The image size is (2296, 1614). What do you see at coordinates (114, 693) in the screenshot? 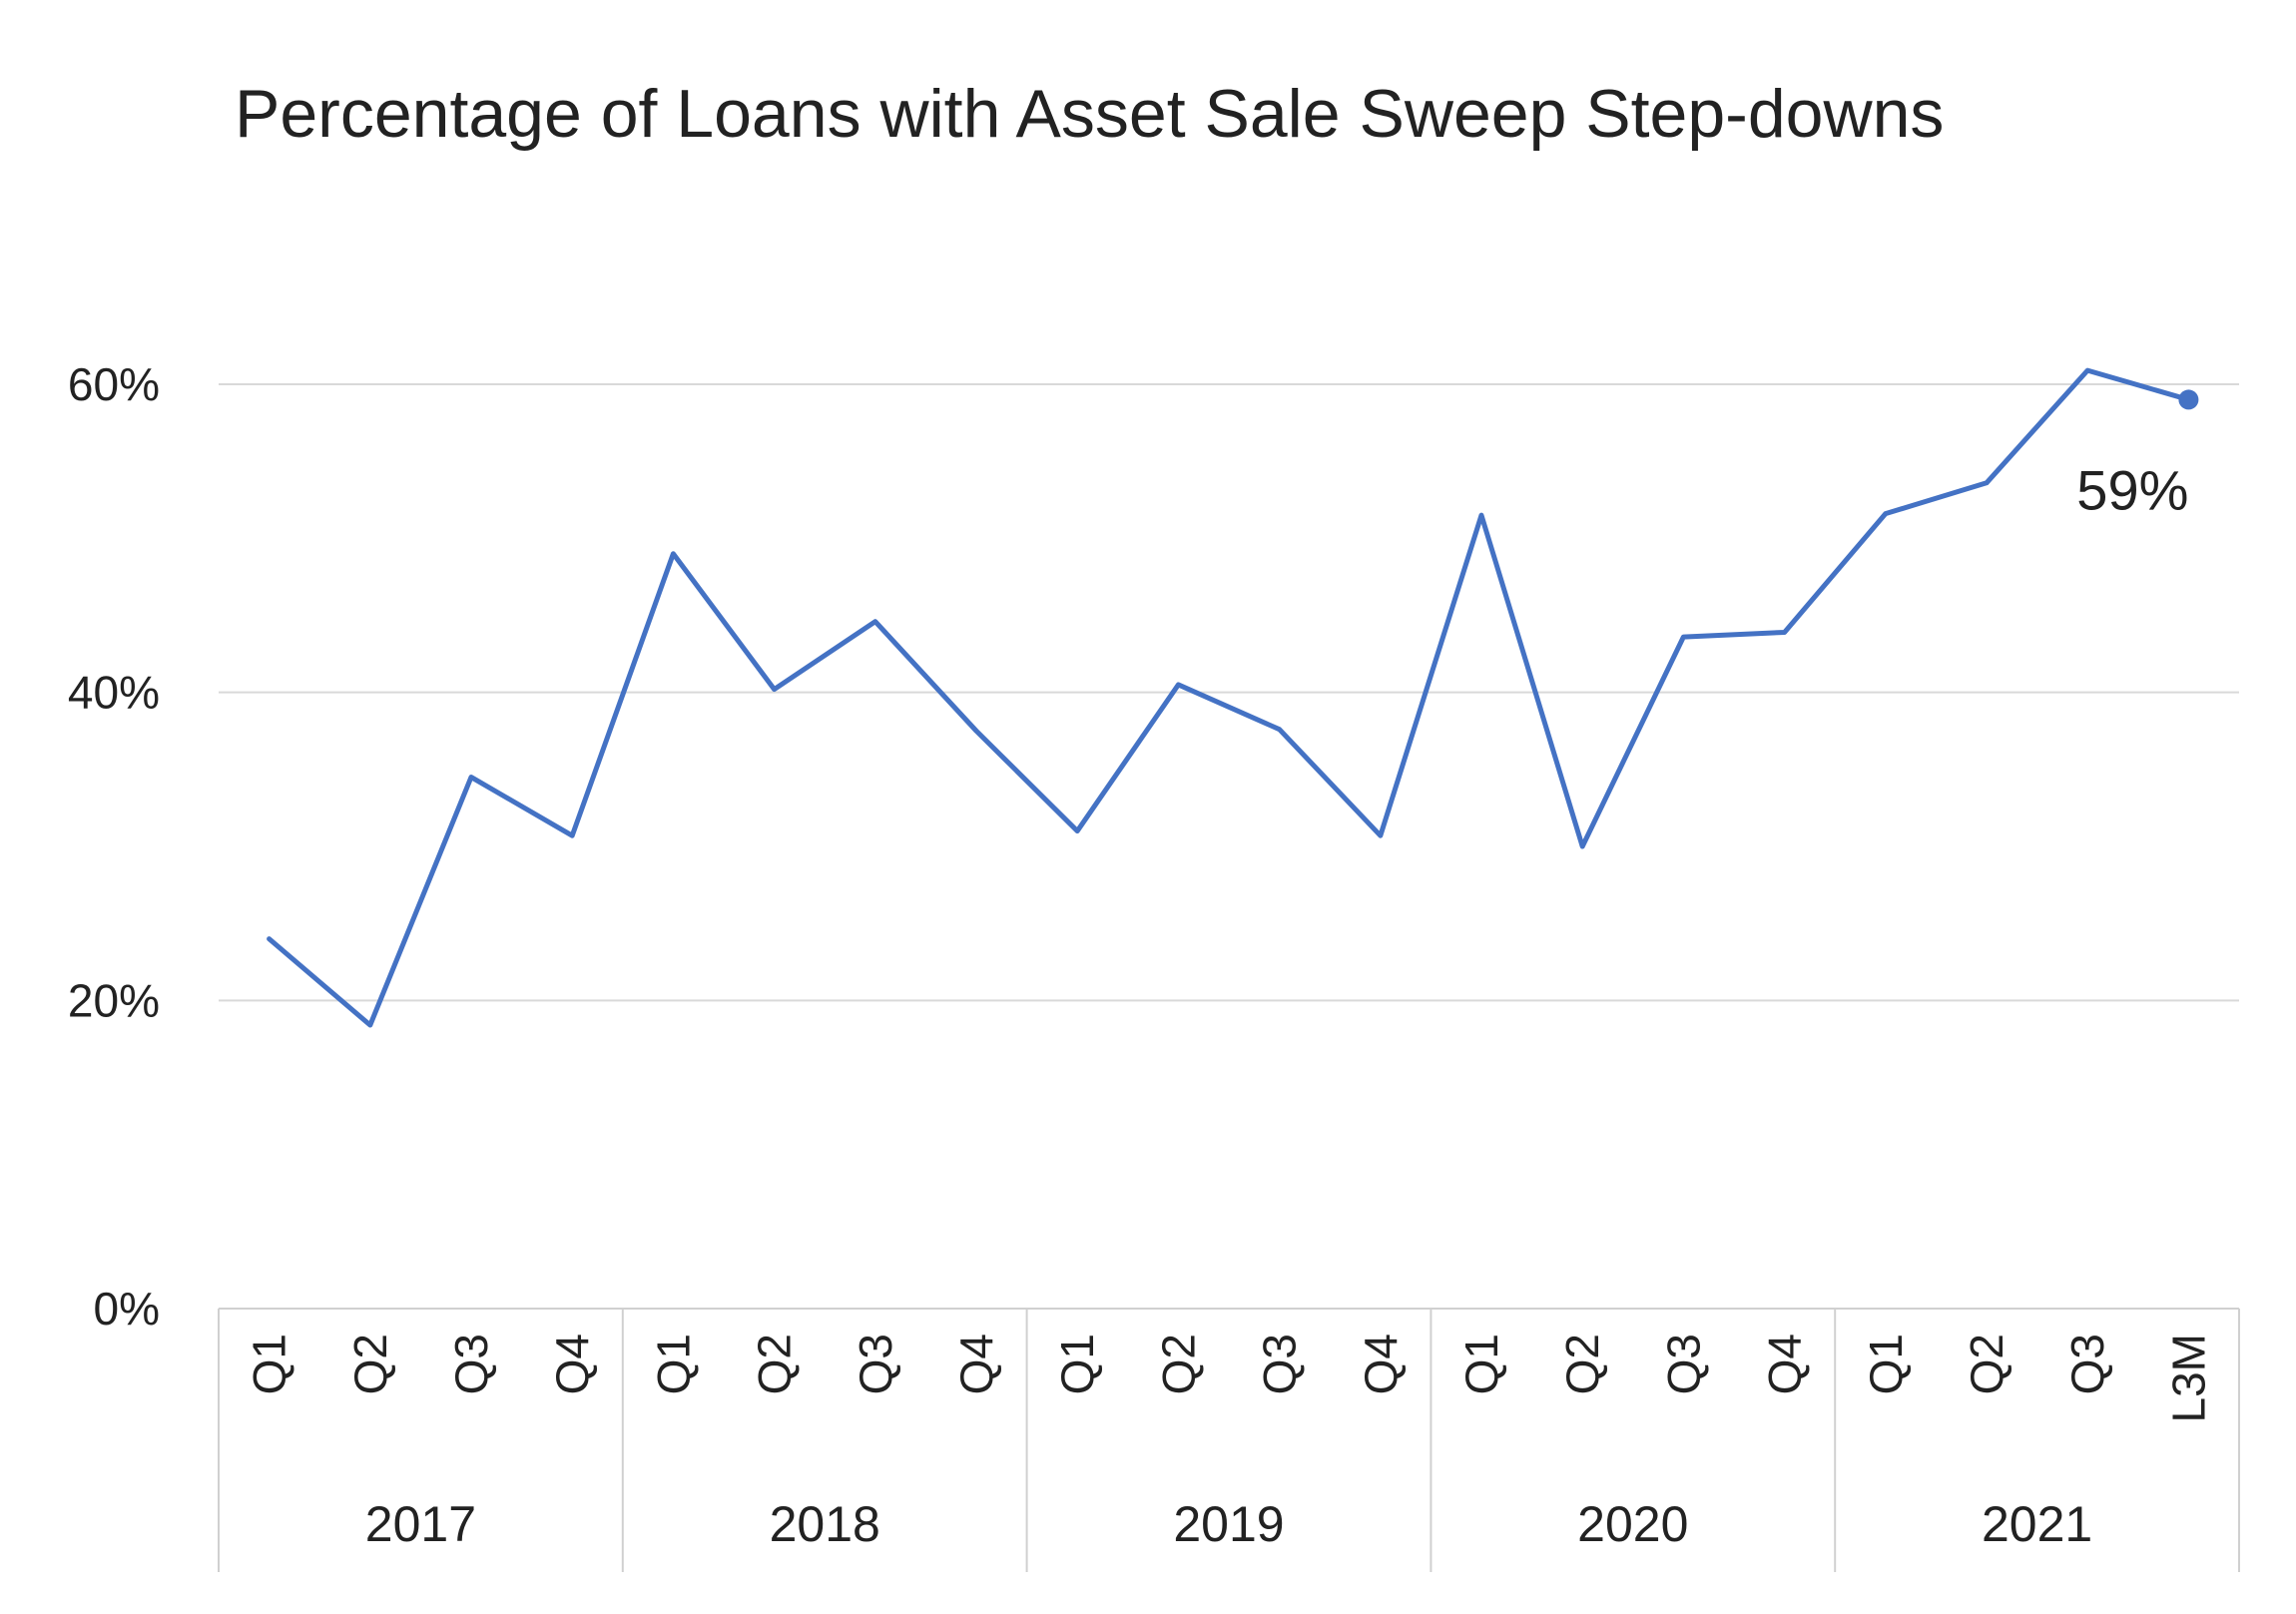
I see `y-tick-label: 40%` at bounding box center [114, 693].